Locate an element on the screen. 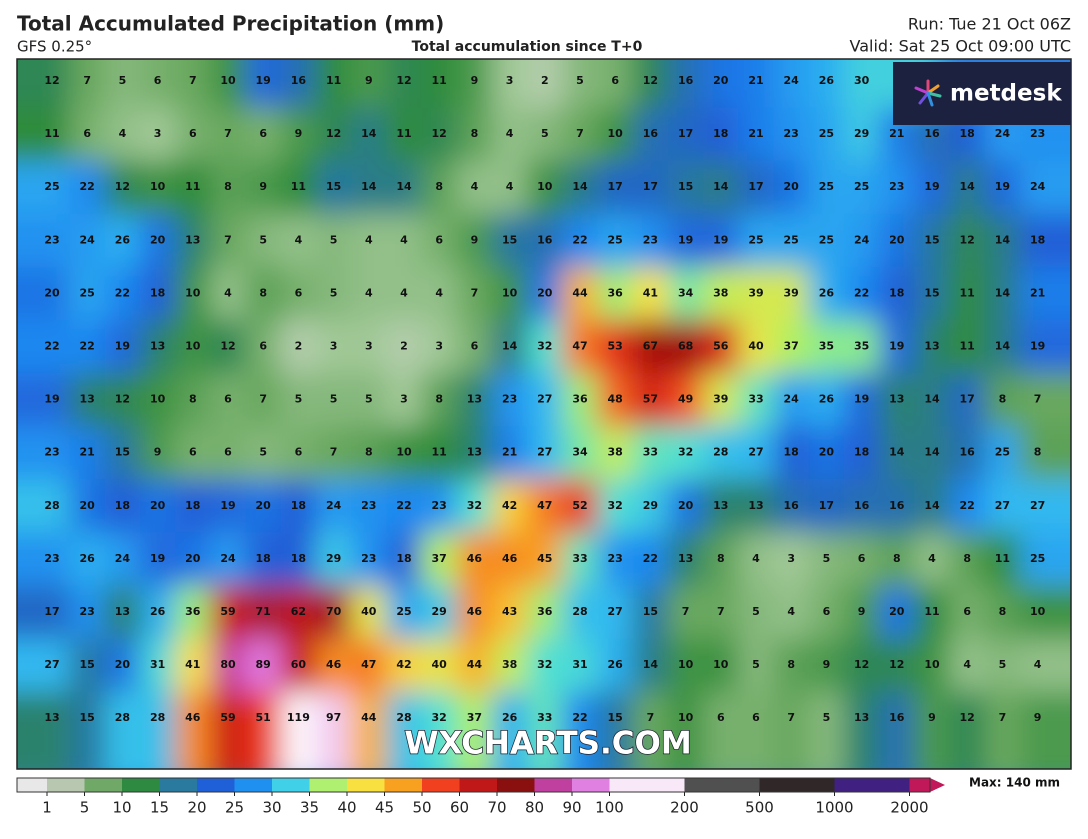 The width and height of the screenshot is (1088, 839). grid-value: 34 is located at coordinates (580, 452).